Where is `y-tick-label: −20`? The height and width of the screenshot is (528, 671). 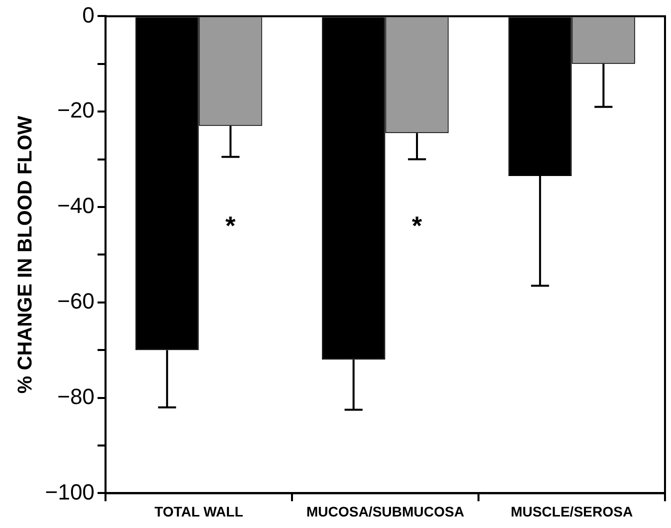
y-tick-label: −20 is located at coordinates (76, 110).